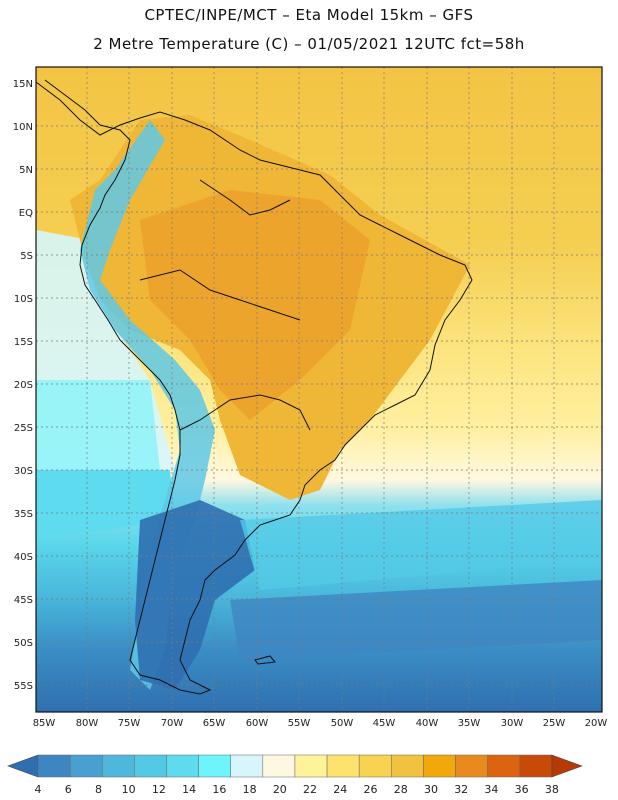  What do you see at coordinates (68, 789) in the screenshot?
I see `colorbar-label: 6` at bounding box center [68, 789].